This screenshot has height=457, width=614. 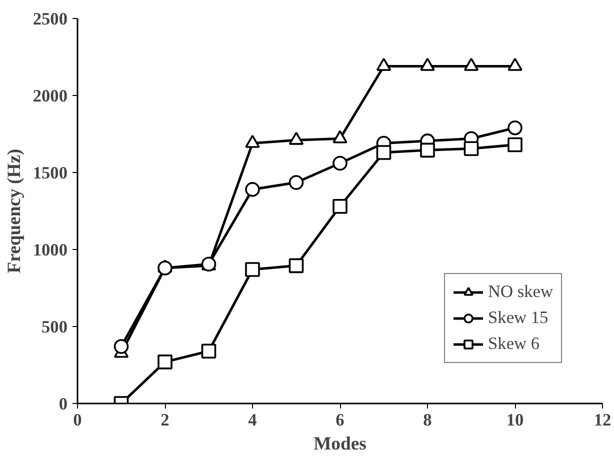 I want to click on y-tick-label: 2000, so click(x=50, y=96).